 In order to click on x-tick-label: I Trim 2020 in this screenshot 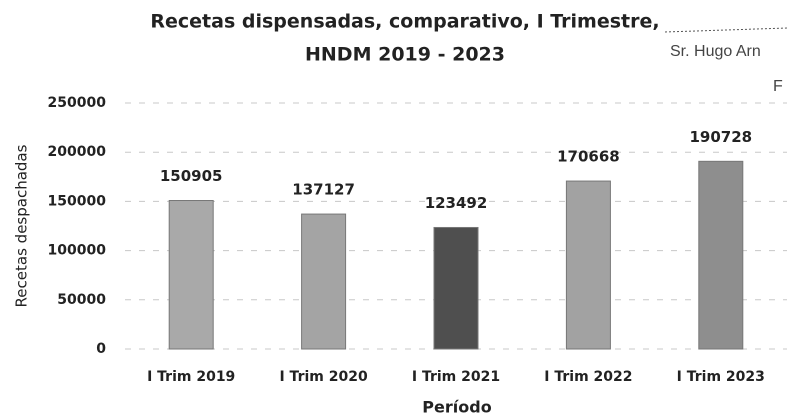, I will do `click(323, 377)`.